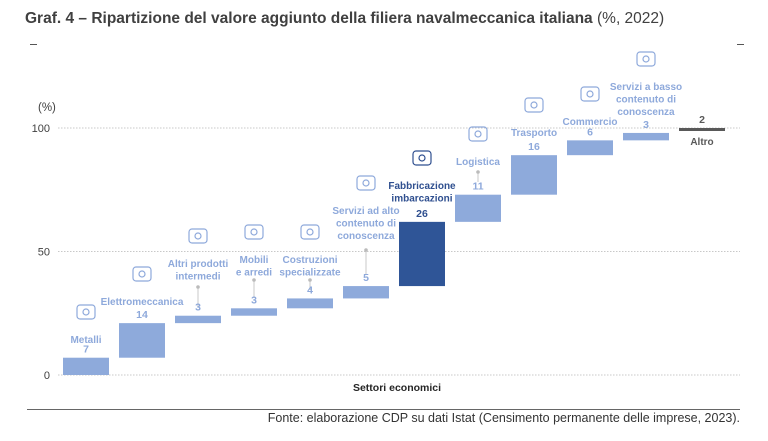  Describe the element at coordinates (310, 290) in the screenshot. I see `value-label: 4` at that location.